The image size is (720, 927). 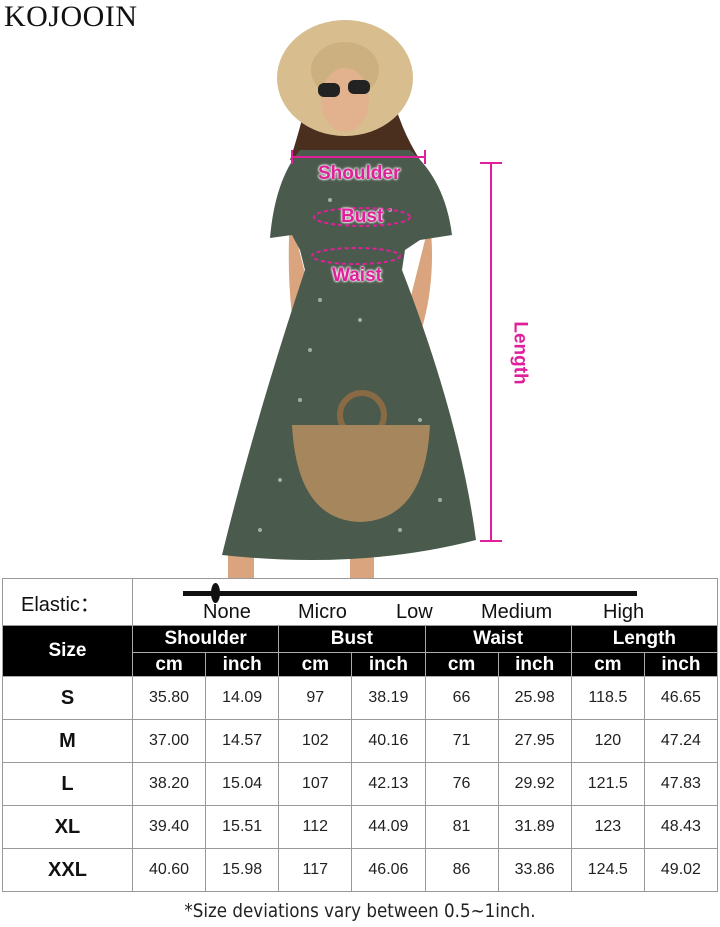 I want to click on size-cell: M, so click(x=67, y=741).